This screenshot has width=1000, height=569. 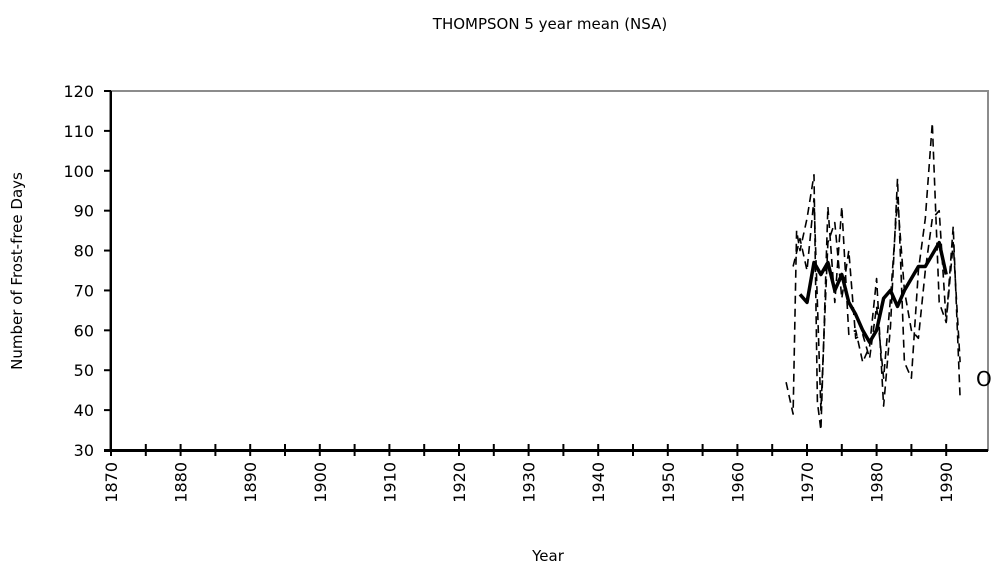 What do you see at coordinates (459, 482) in the screenshot?
I see `x-tick-label-1920: 1920` at bounding box center [459, 482].